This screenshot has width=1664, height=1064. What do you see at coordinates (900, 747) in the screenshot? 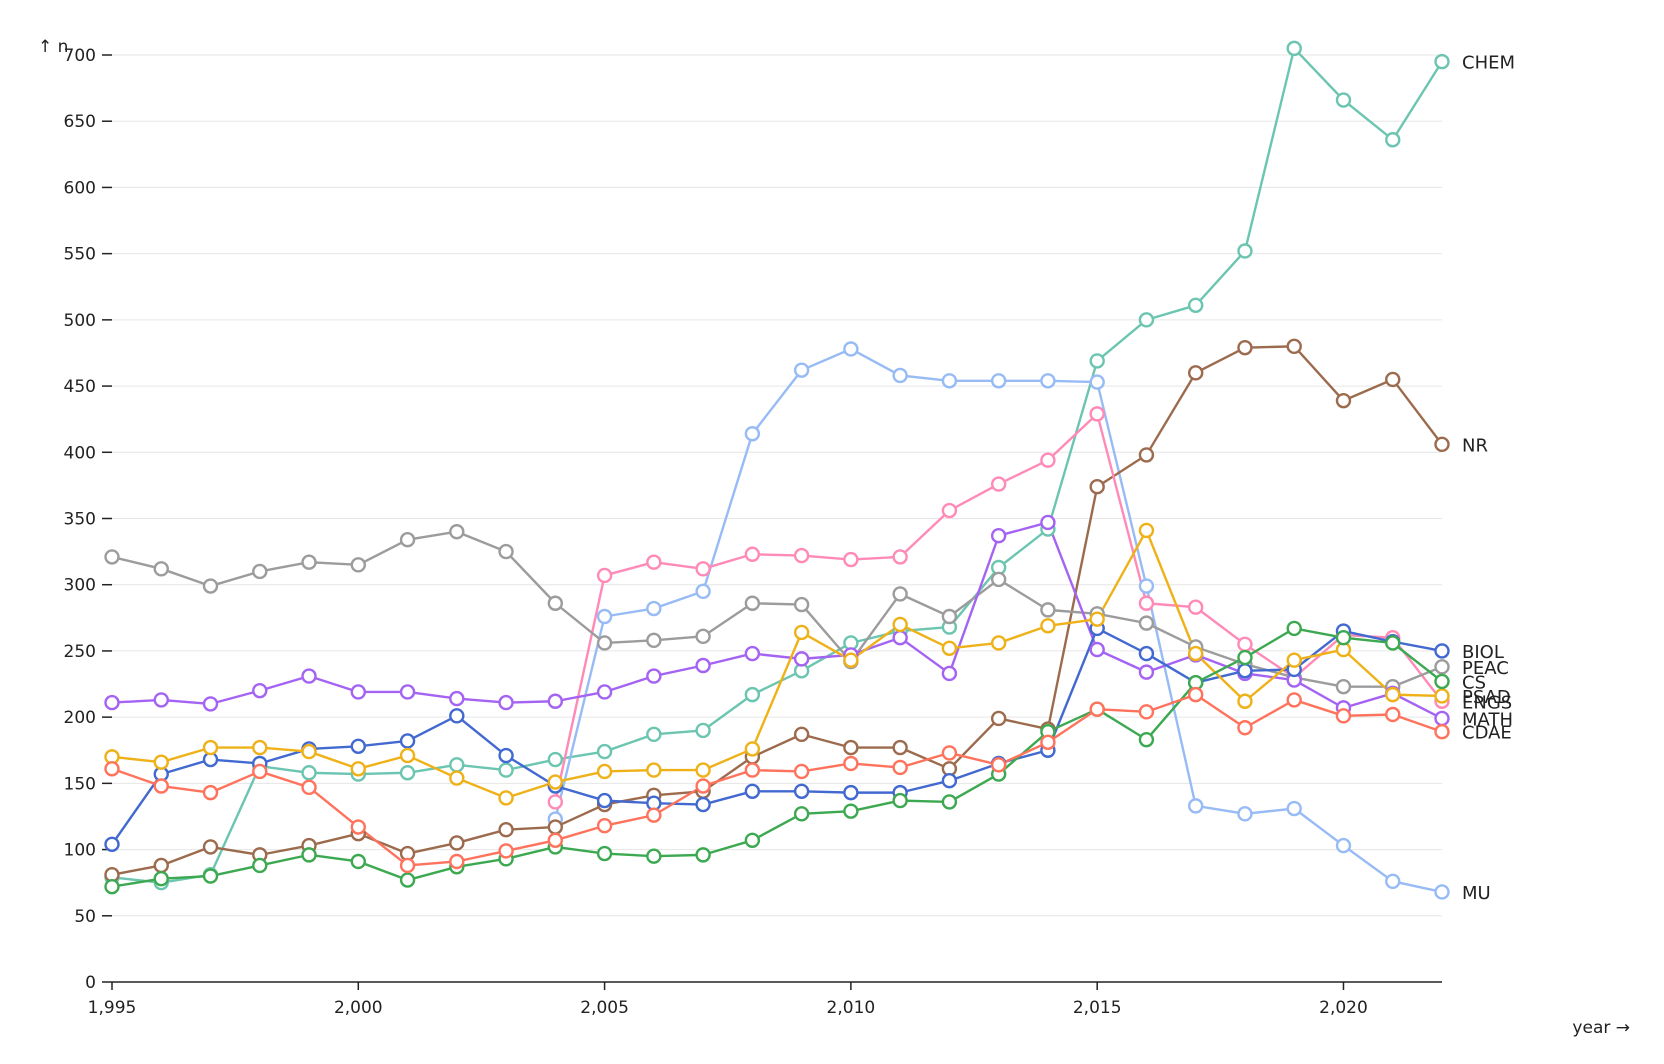
I see `point-nr-2011` at bounding box center [900, 747].